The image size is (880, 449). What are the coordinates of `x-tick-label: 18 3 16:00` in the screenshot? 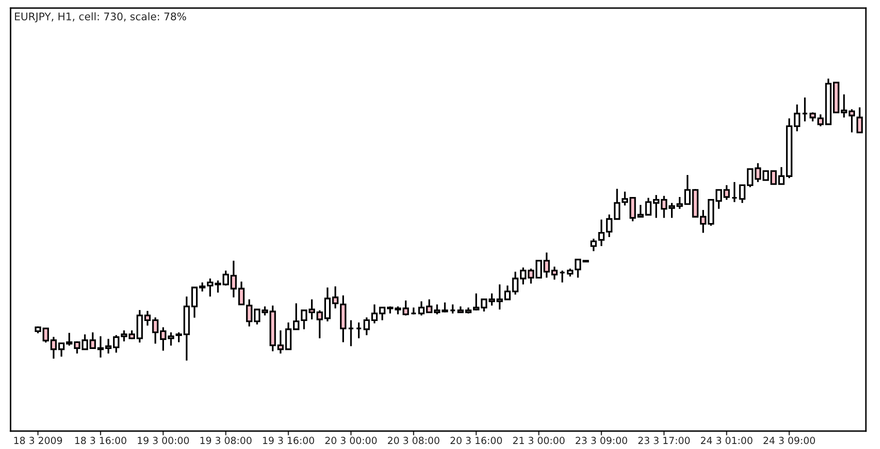 It's located at (100, 440).